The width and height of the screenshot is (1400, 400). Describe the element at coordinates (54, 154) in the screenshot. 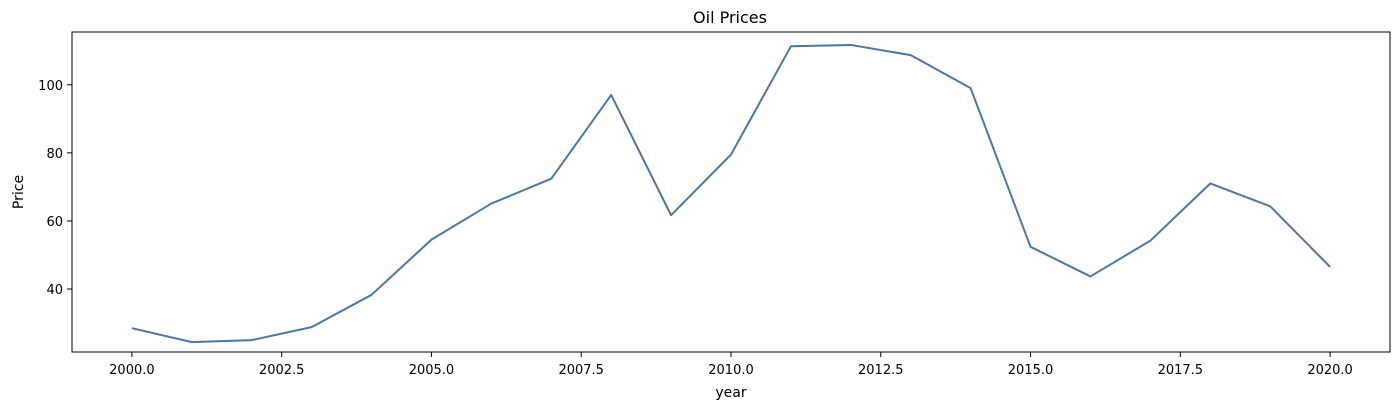

I see `y-tick-label: 80` at that location.